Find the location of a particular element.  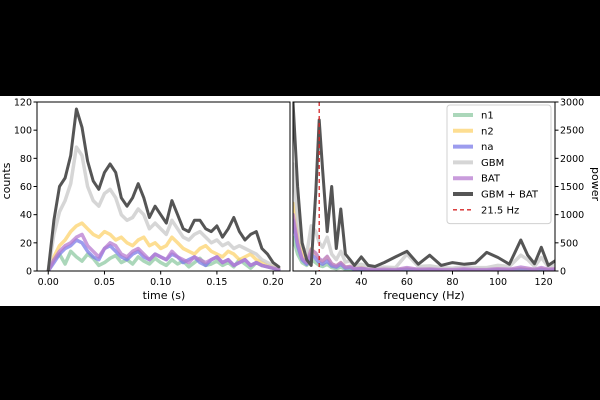

legend: n1 n2 na GBM BAT GBM + BAT 21.5 Hz is located at coordinates (499, 164).